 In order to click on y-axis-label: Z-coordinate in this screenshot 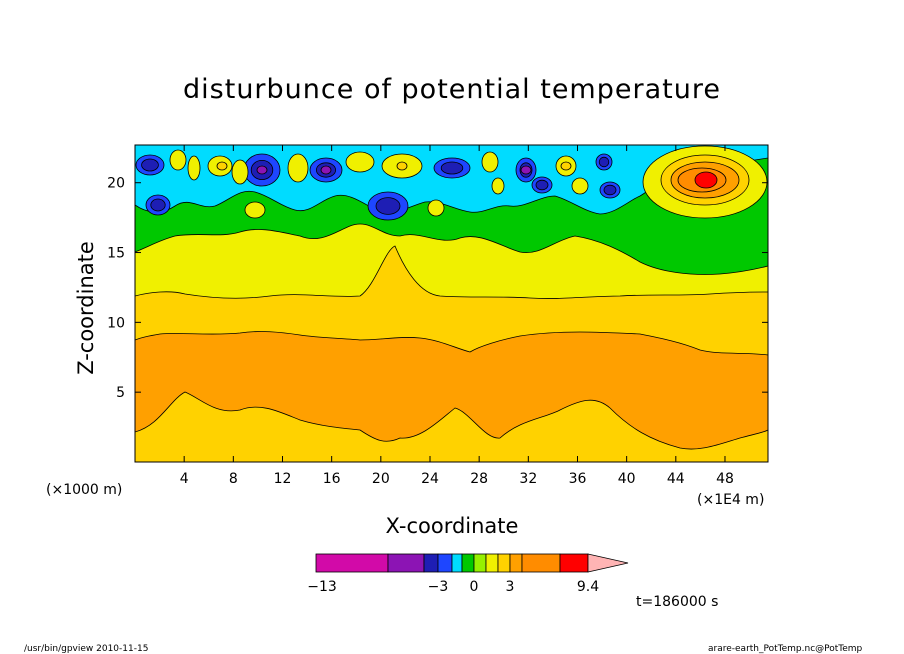, I will do `click(86, 308)`.